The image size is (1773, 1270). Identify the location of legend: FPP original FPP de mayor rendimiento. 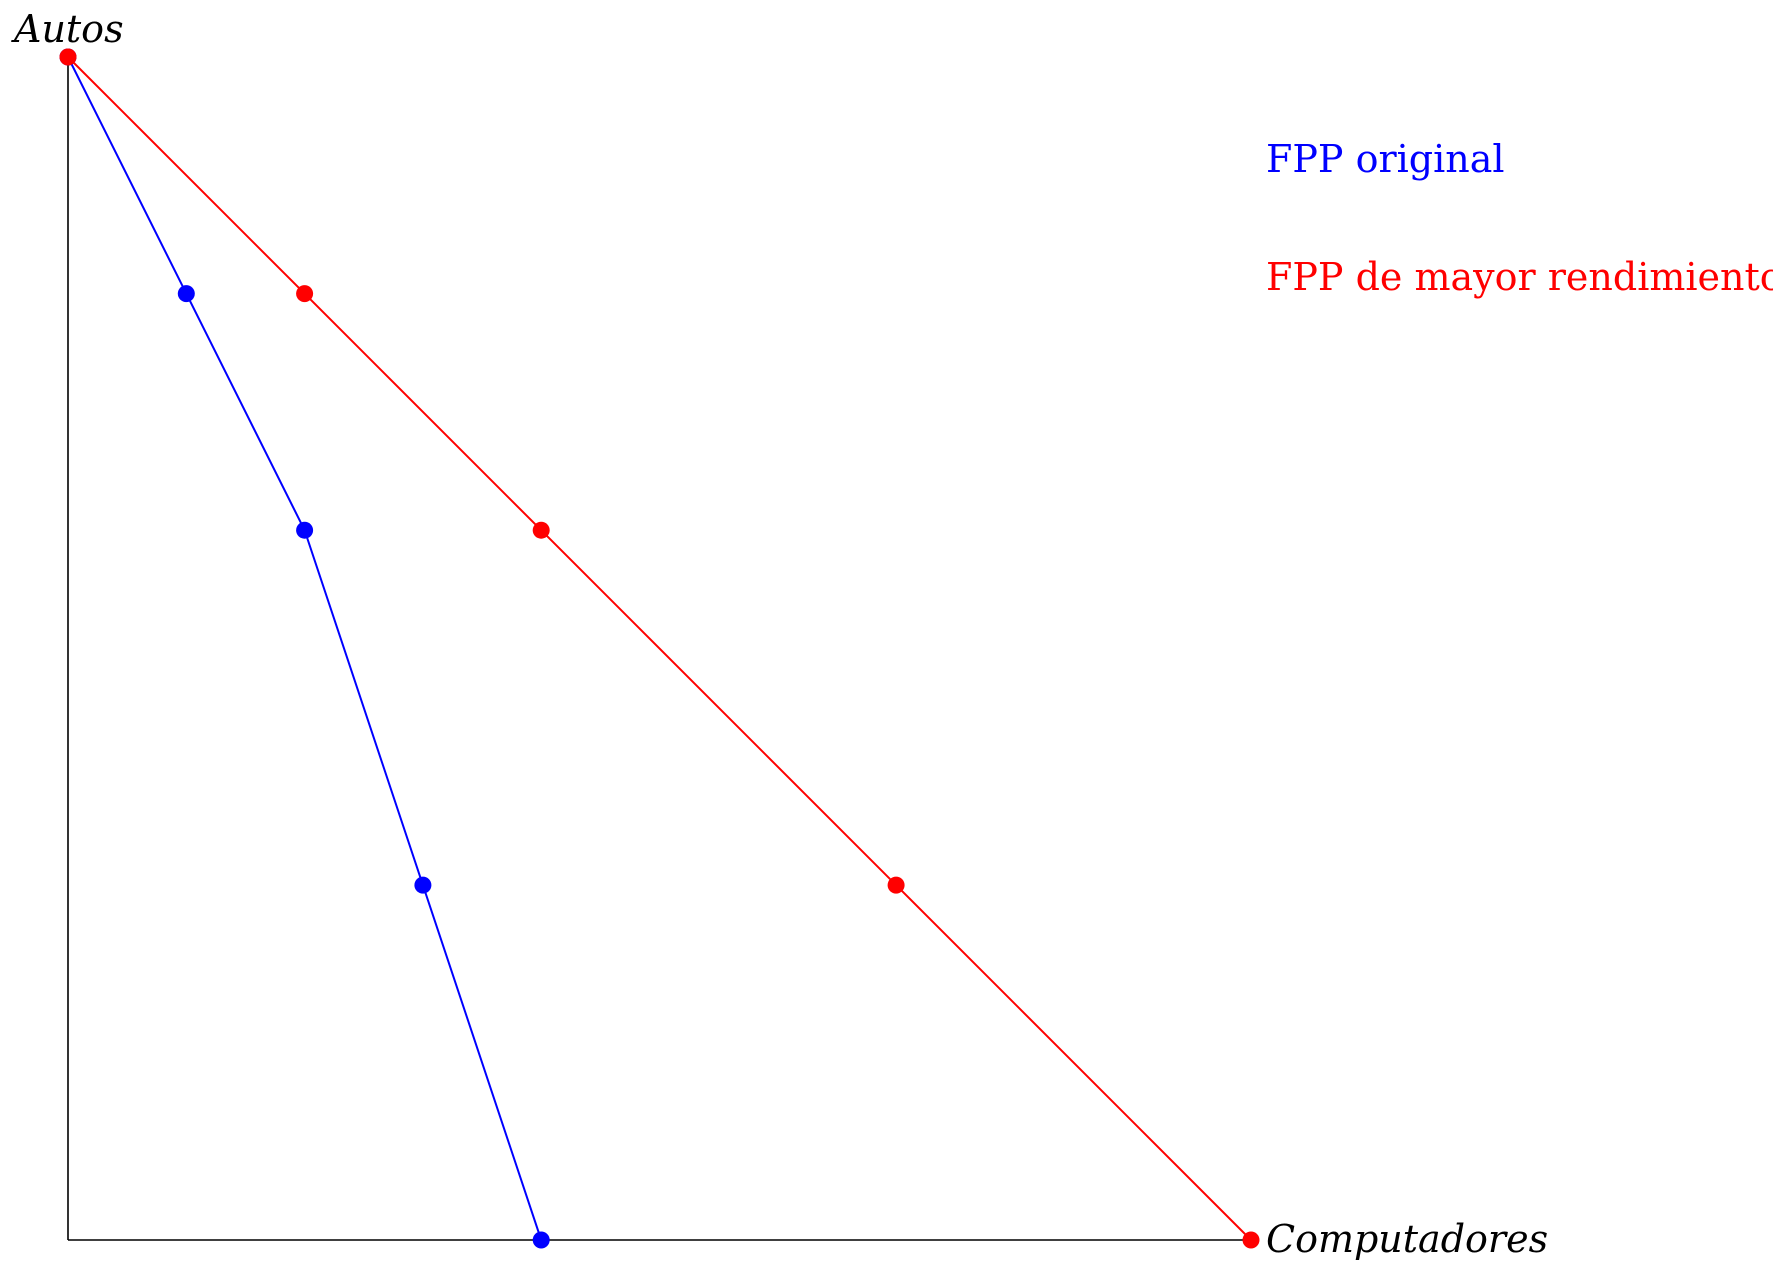
(1519, 218).